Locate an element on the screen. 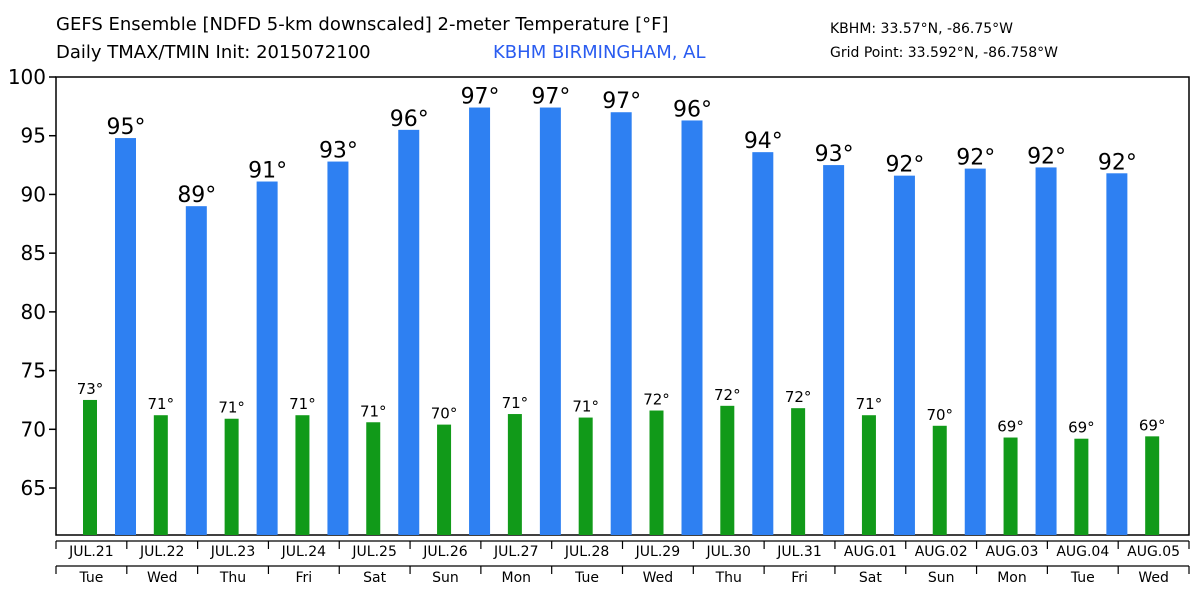  x-axis-date-label: AUG.04 is located at coordinates (1082, 552).